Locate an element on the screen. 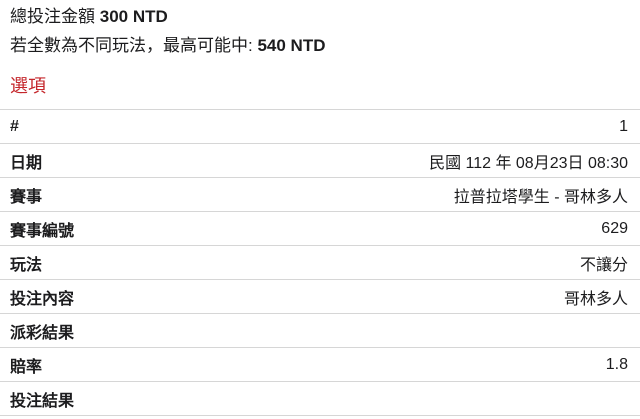  max-win-value: 540 NTD is located at coordinates (291, 45).